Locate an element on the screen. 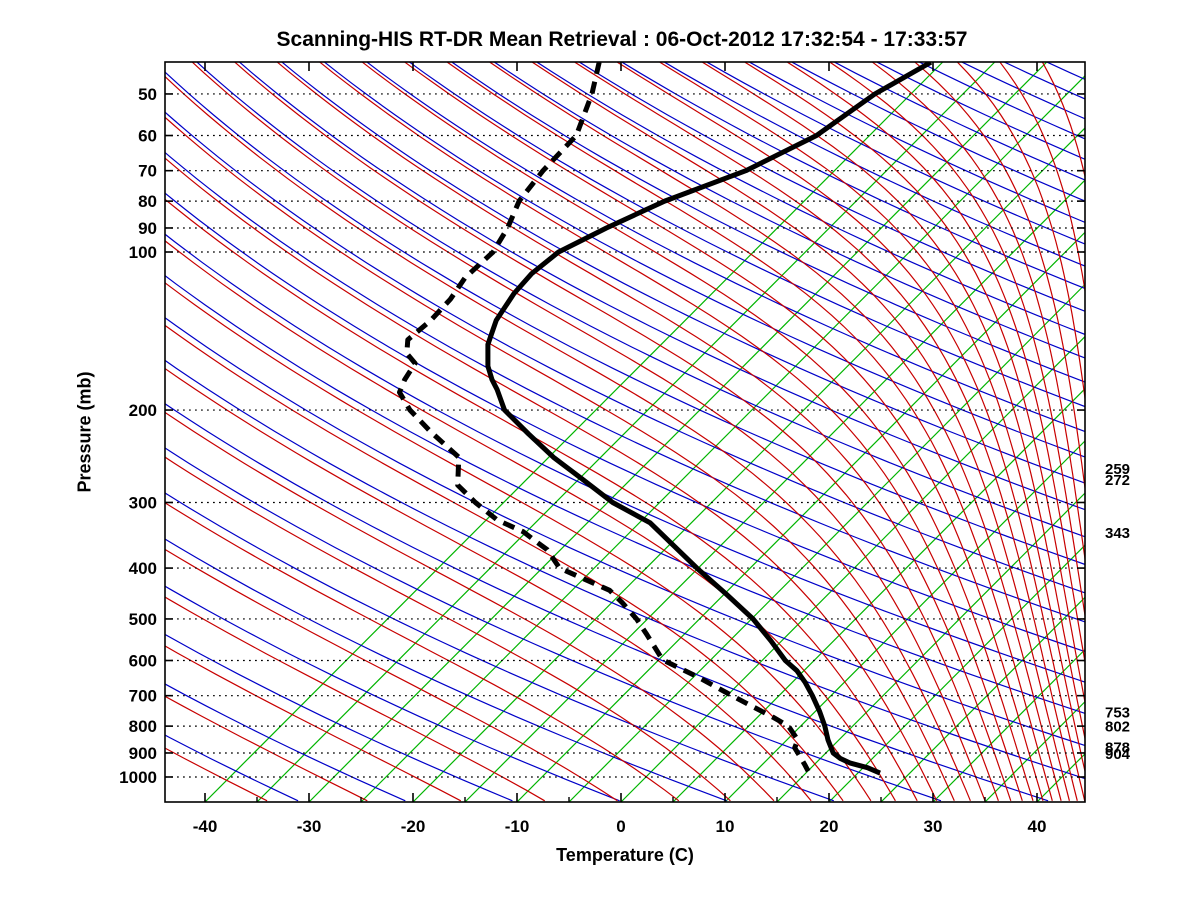  x-tick-label: -10 is located at coordinates (517, 826).